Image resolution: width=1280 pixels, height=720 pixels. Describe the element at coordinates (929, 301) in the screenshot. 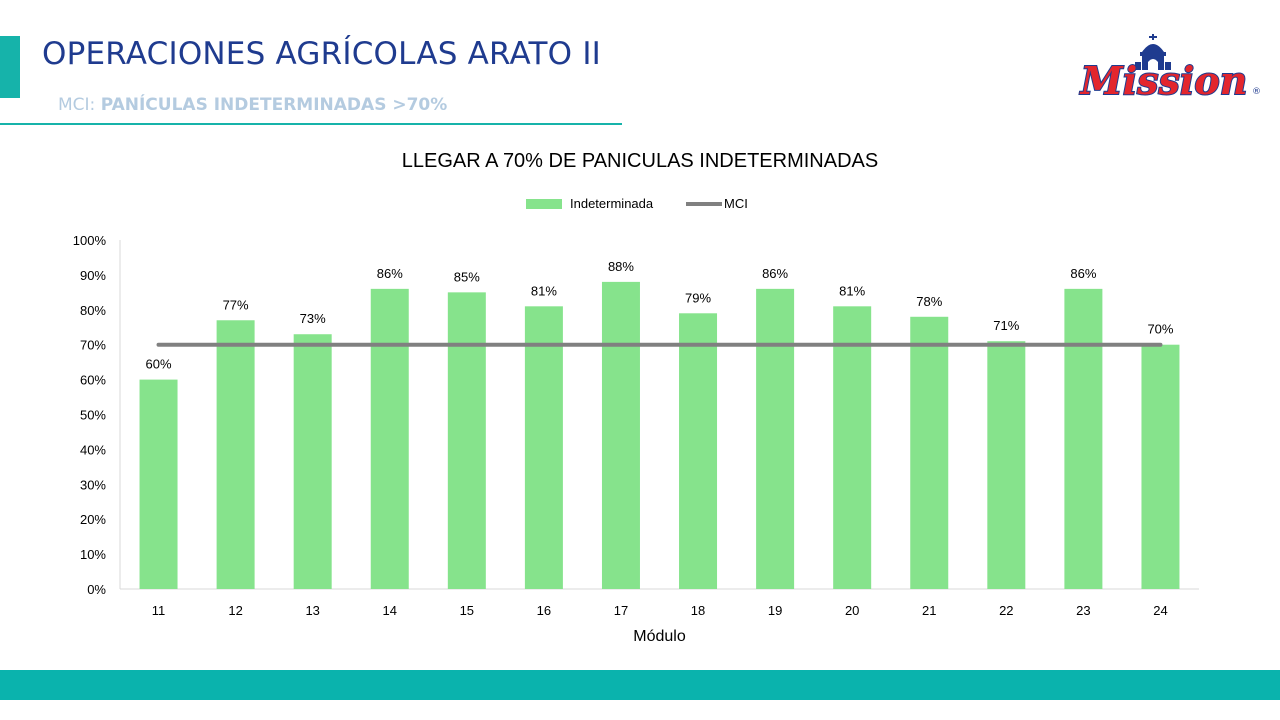

I see `bar-data-label: 78%` at that location.